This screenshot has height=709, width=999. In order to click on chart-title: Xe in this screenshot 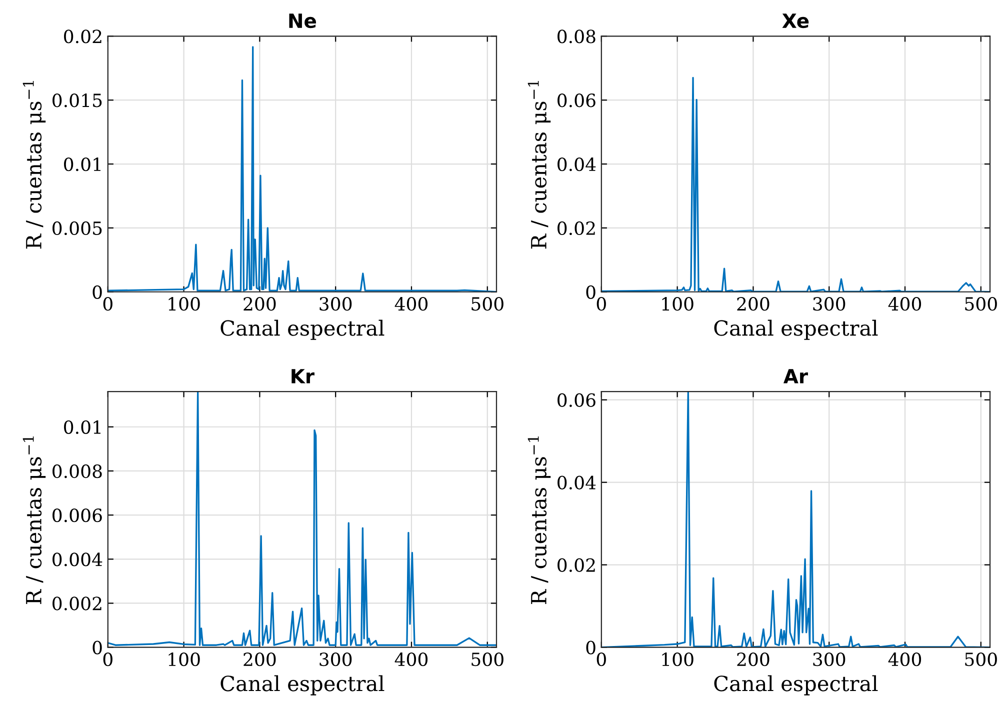, I will do `click(795, 21)`.